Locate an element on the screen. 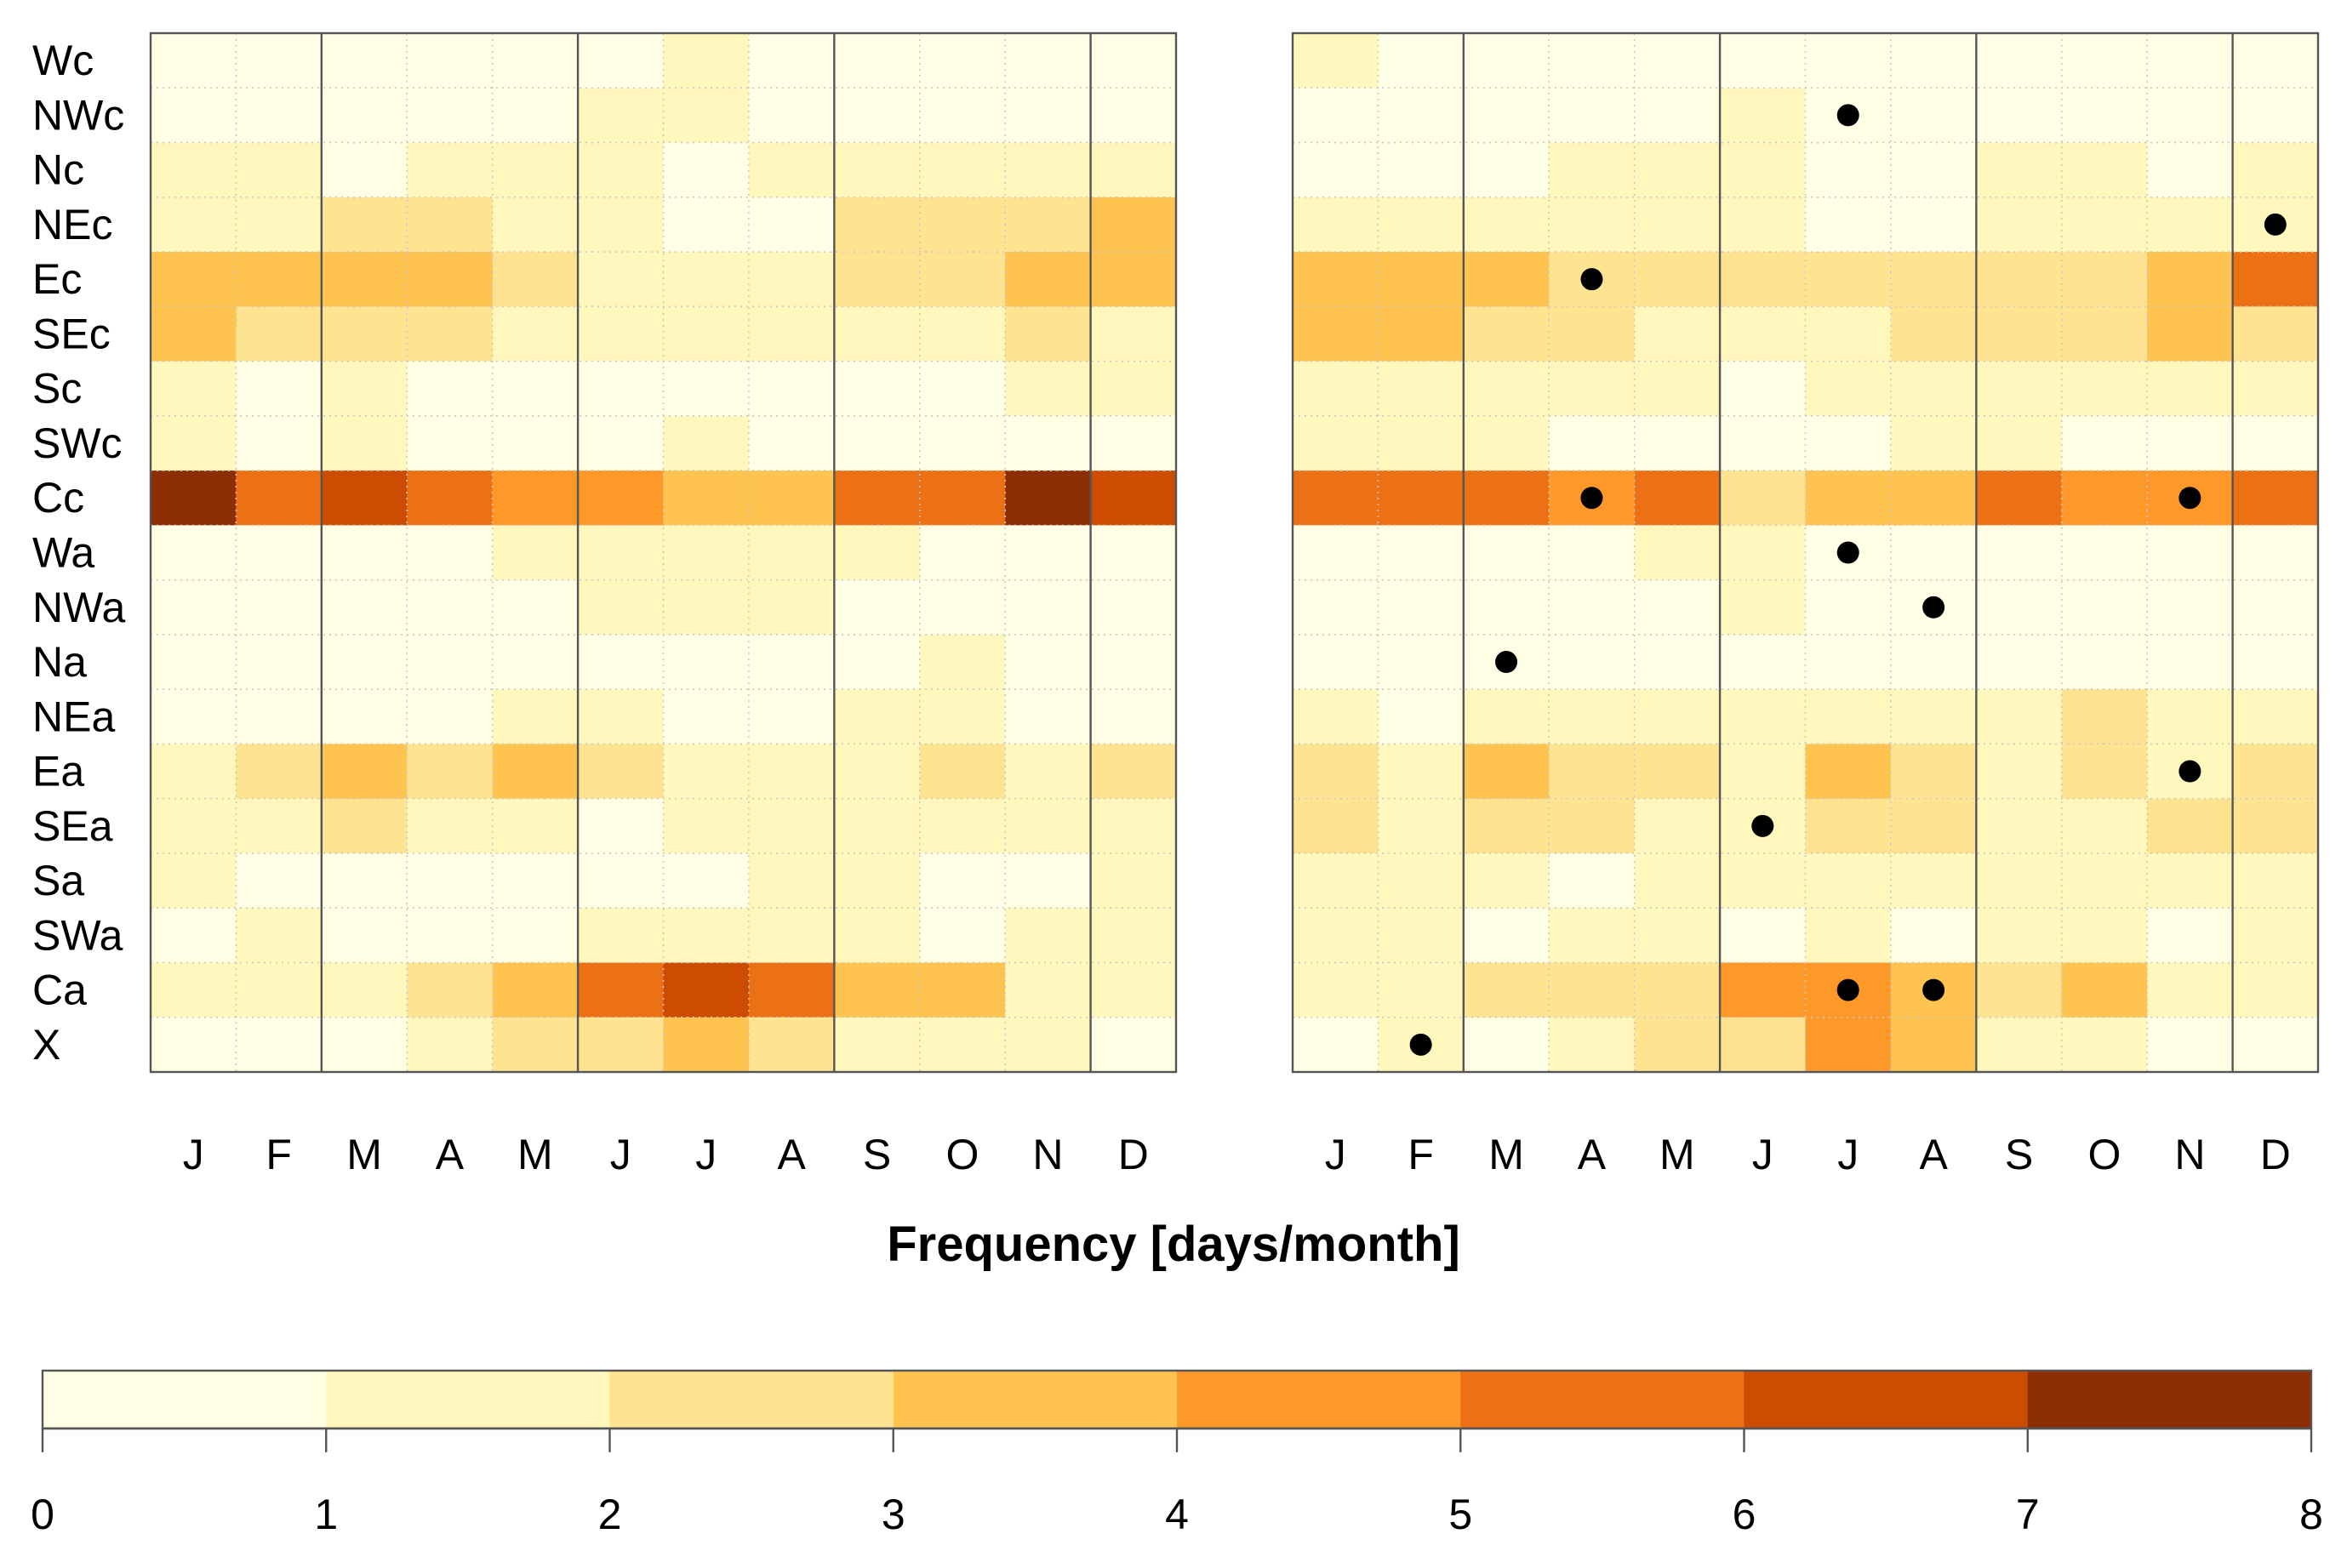 Image resolution: width=2347 pixels, height=1568 pixels. colorbar-tick-label: 8 is located at coordinates (2311, 1514).